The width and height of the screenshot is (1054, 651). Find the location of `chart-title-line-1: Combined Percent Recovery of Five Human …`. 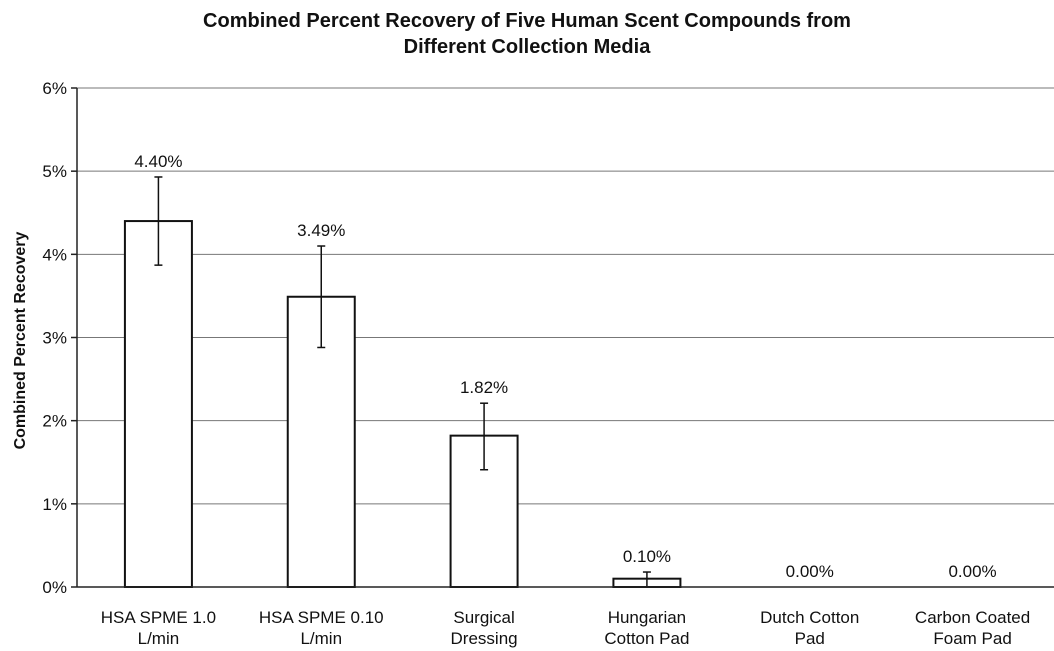

chart-title-line-1: Combined Percent Recovery of Five Human … is located at coordinates (527, 21).